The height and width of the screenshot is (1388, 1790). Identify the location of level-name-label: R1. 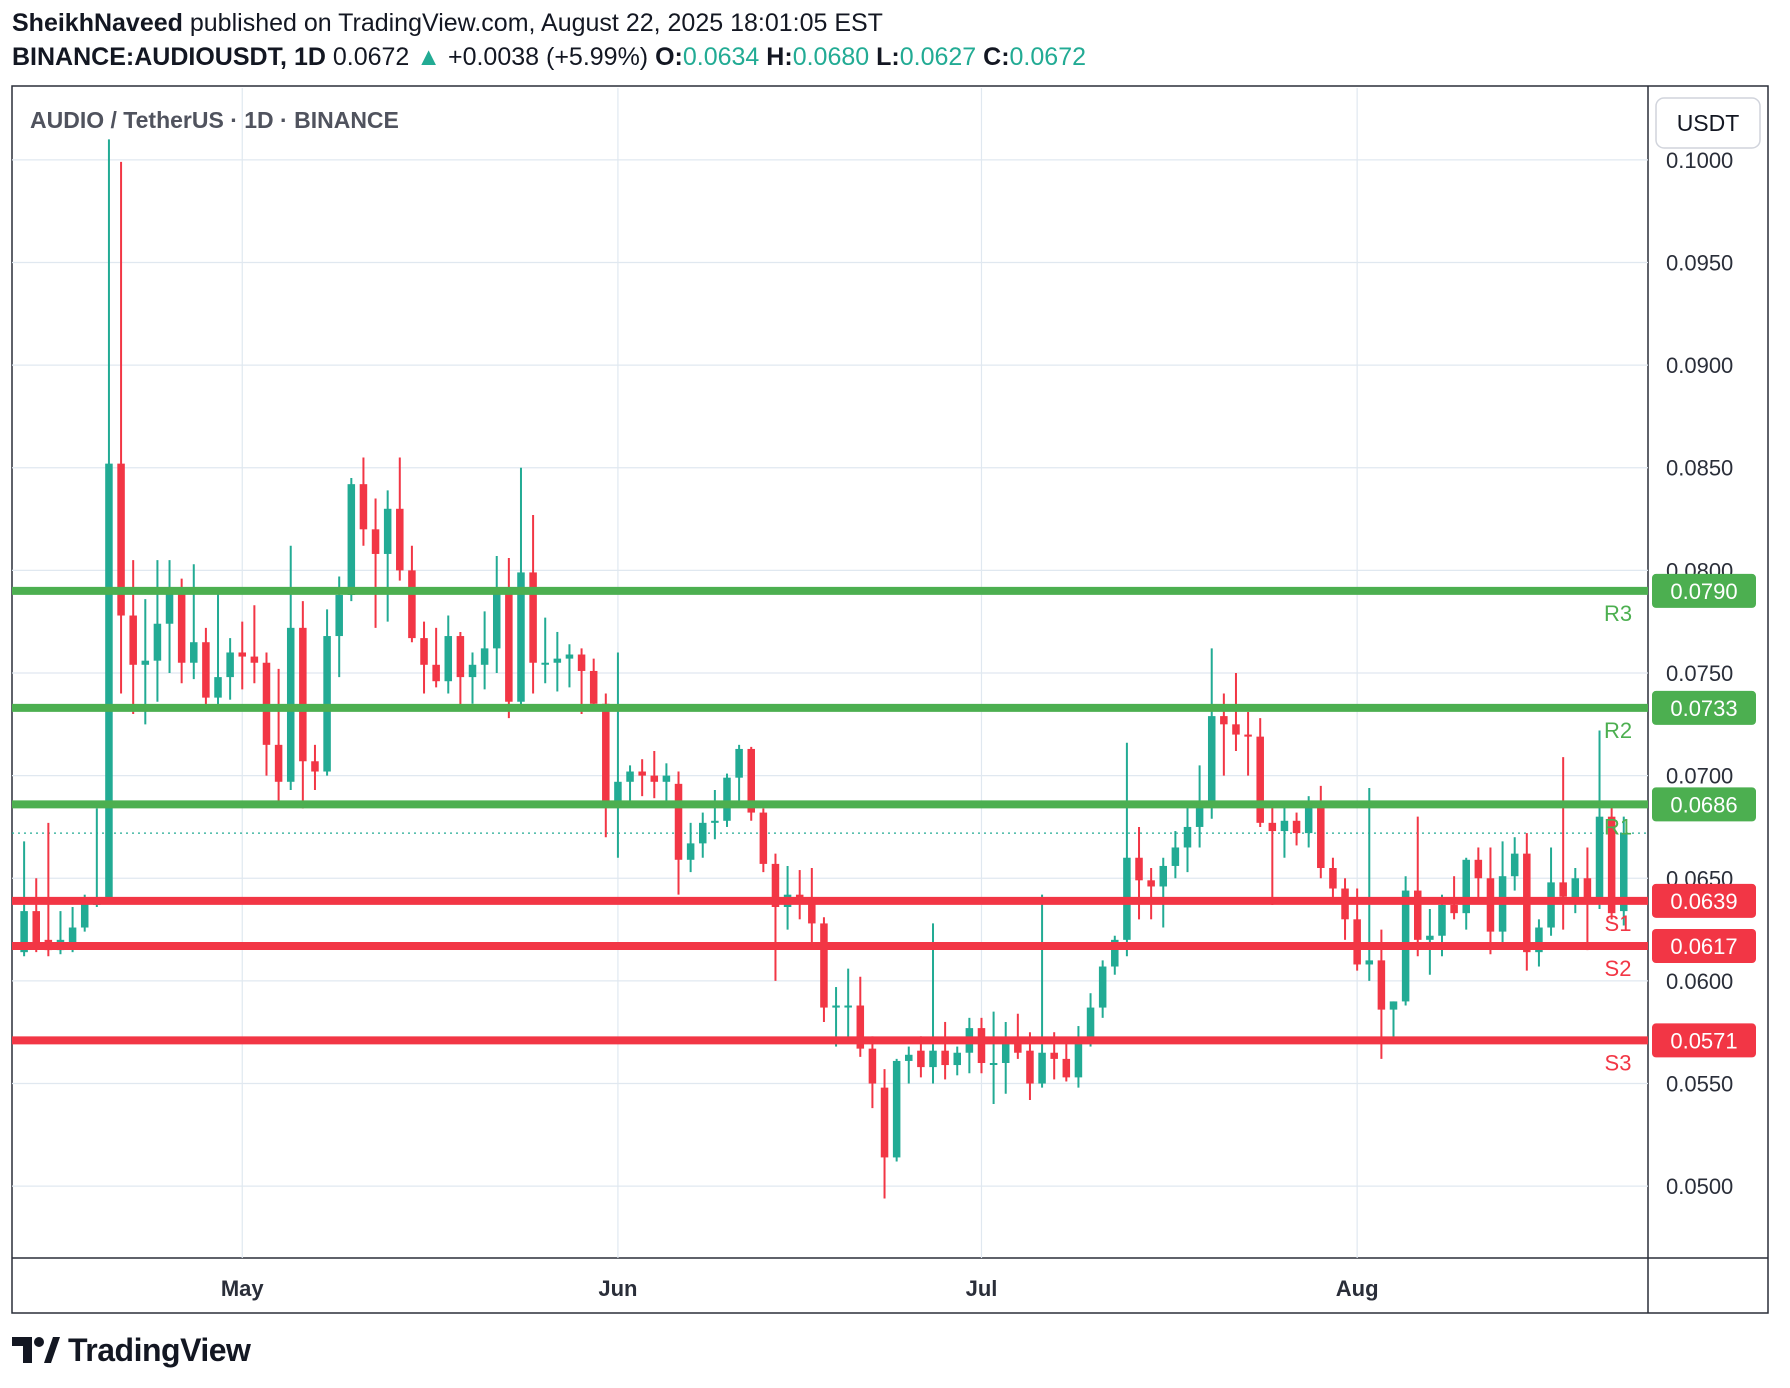
(1618, 826).